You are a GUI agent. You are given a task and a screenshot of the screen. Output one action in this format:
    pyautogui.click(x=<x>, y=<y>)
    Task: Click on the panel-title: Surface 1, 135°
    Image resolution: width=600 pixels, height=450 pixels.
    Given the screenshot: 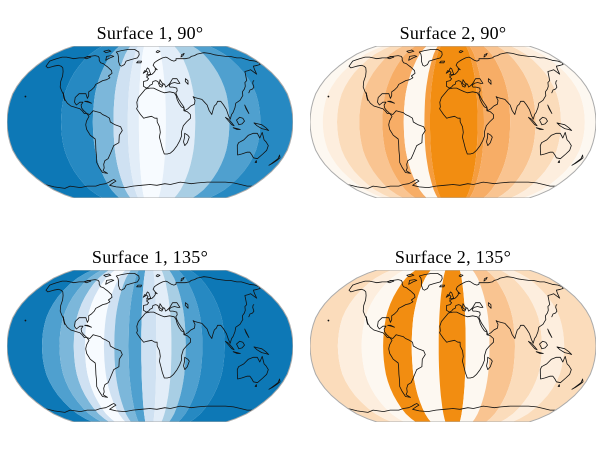 What is the action you would take?
    pyautogui.click(x=150, y=257)
    